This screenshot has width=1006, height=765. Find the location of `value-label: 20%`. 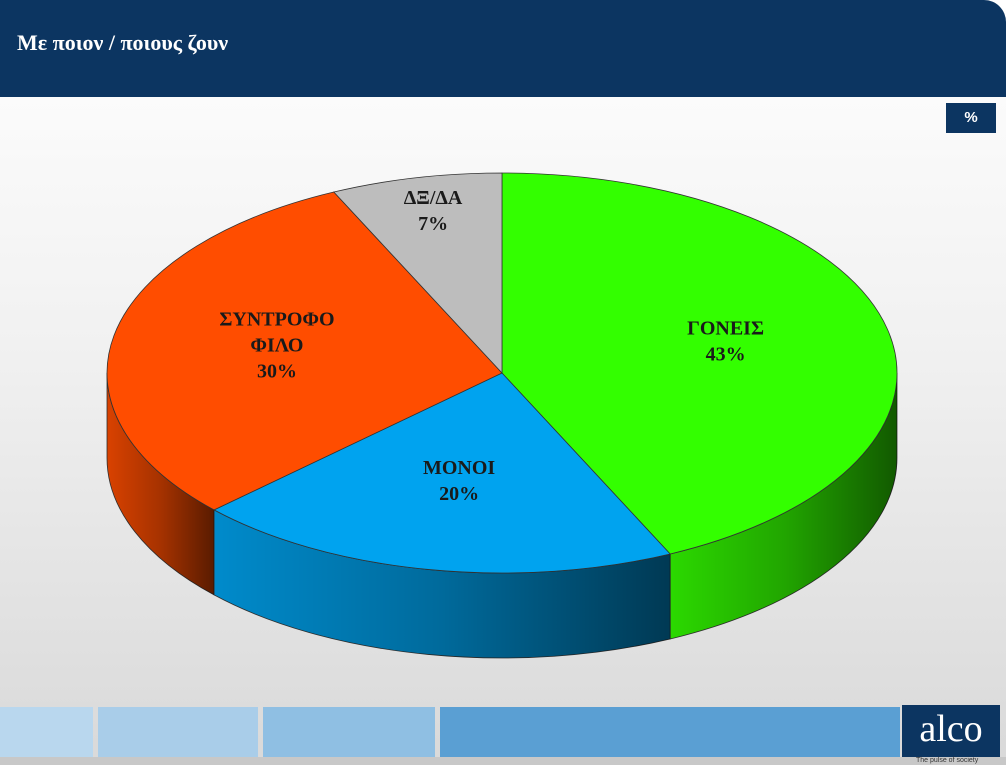

value-label: 20% is located at coordinates (459, 494).